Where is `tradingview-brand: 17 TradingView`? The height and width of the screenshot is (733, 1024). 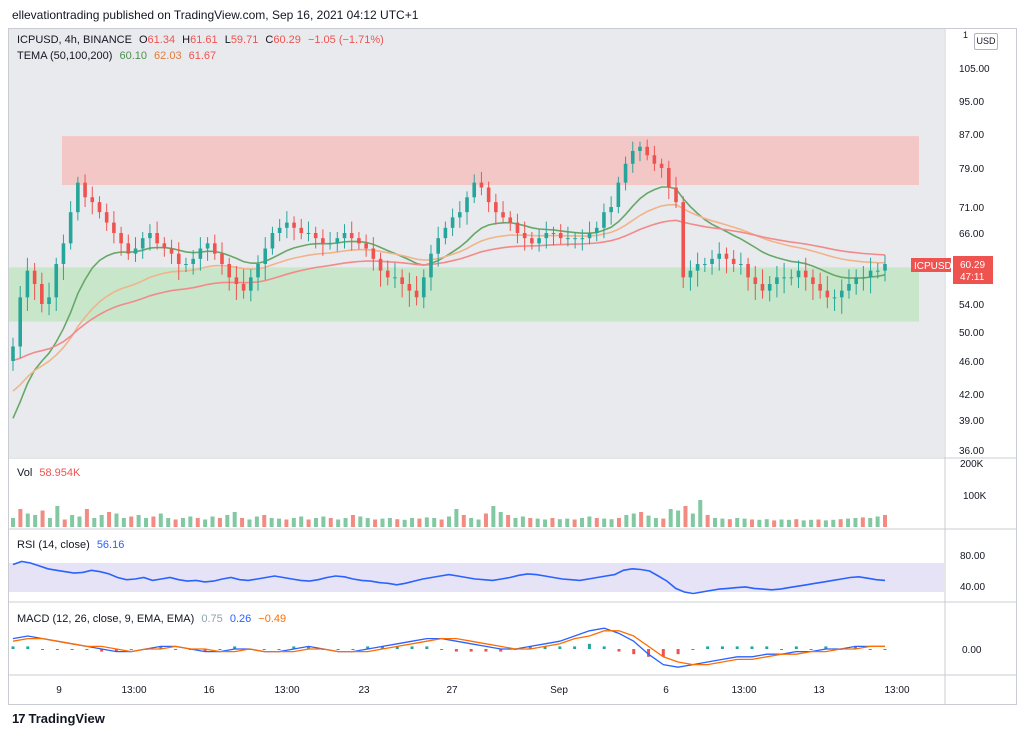 tradingview-brand: 17 TradingView is located at coordinates (58, 718).